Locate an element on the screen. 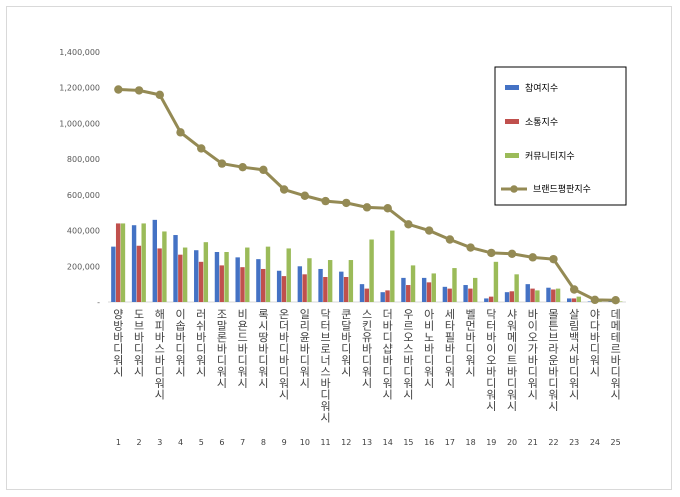  rank-label-10: 10 is located at coordinates (305, 442).